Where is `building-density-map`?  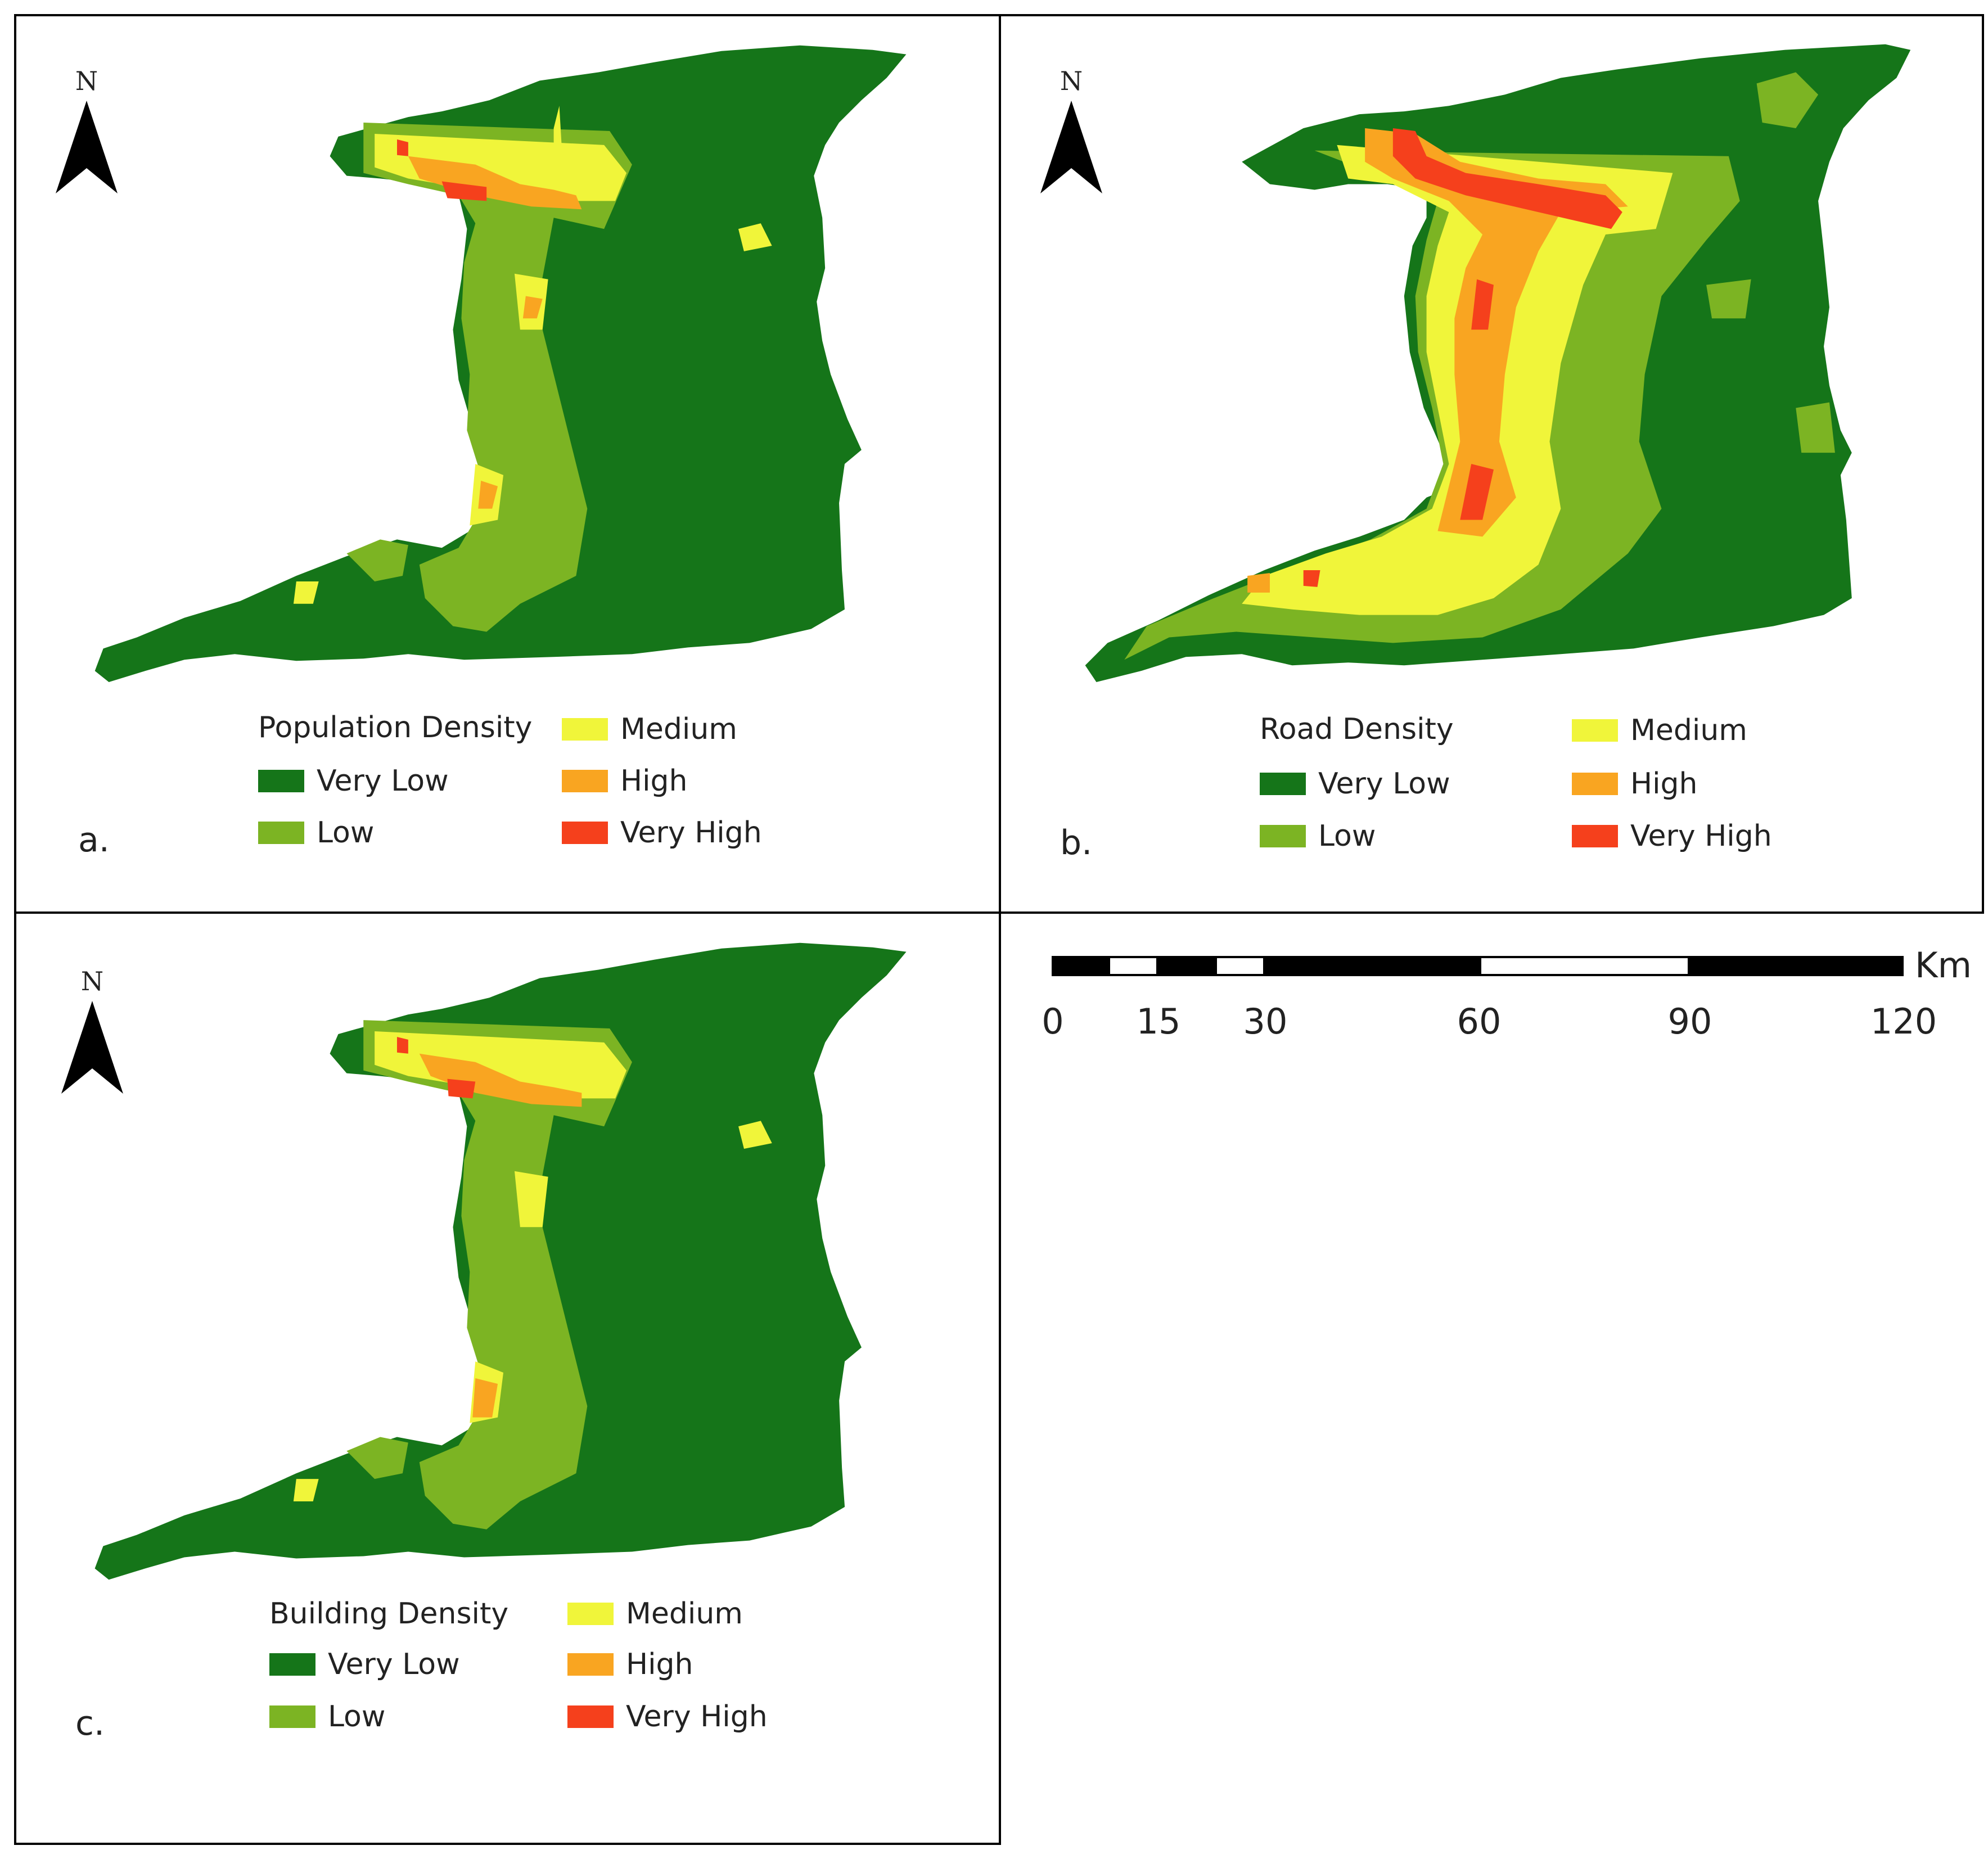
building-density-map is located at coordinates (501, 1261).